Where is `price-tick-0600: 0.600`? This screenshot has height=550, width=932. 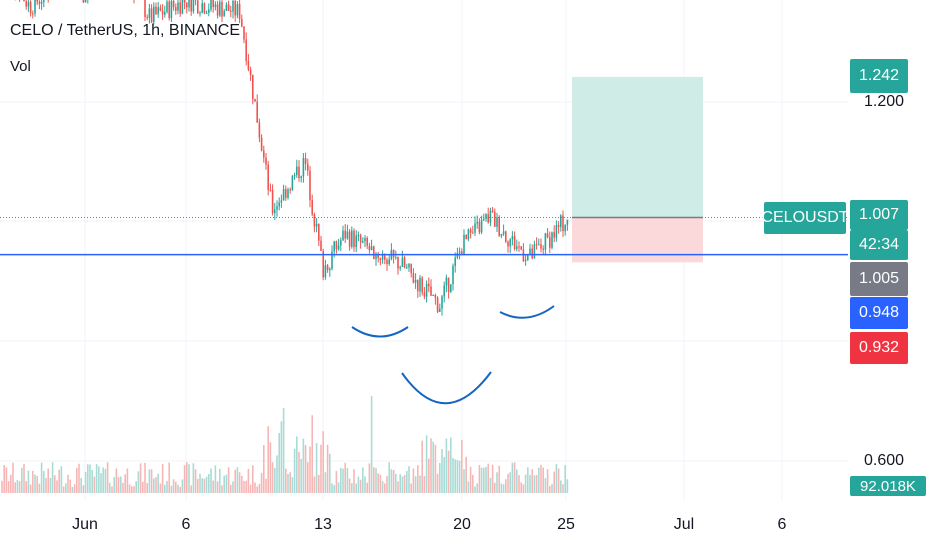 price-tick-0600: 0.600 is located at coordinates (884, 460).